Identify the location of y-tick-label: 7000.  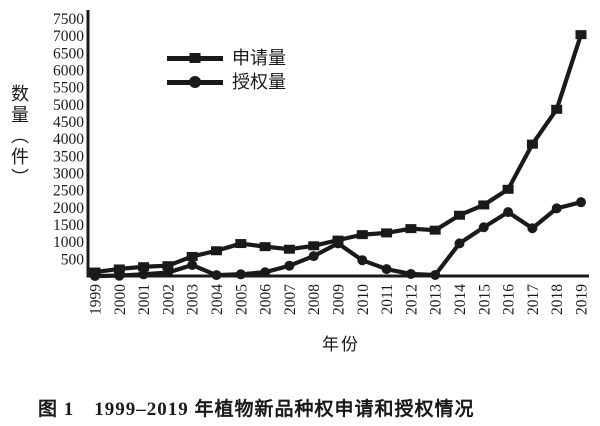
(68, 36).